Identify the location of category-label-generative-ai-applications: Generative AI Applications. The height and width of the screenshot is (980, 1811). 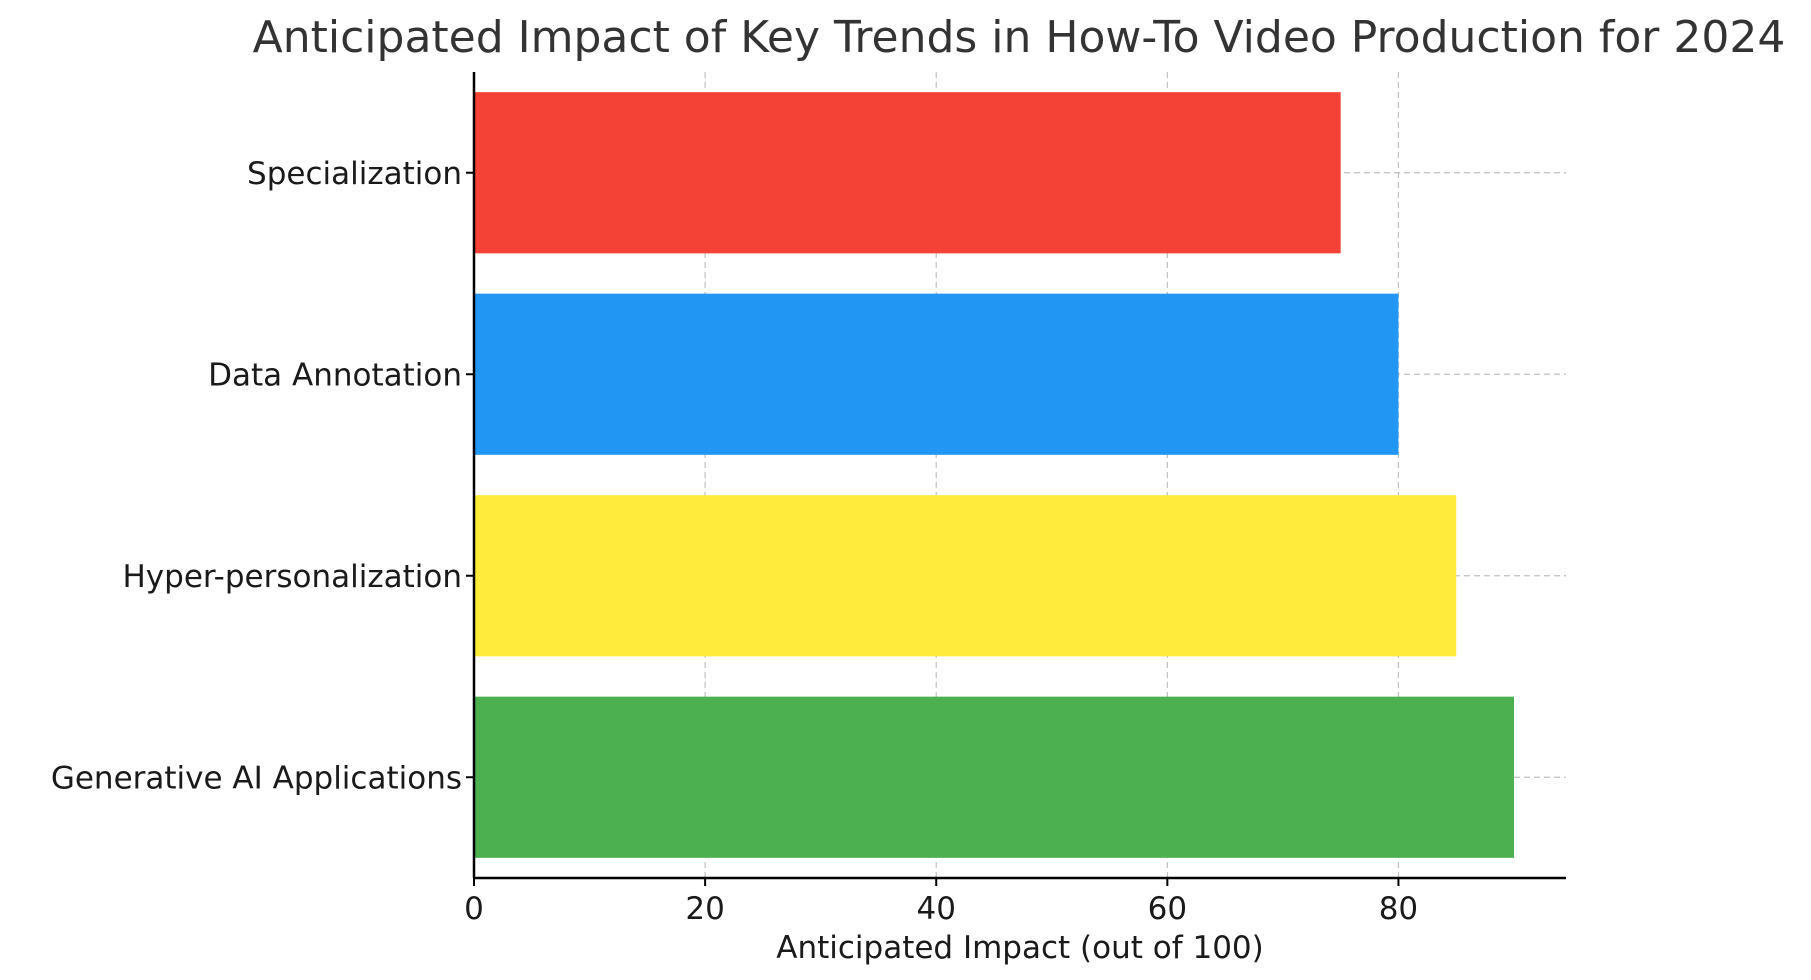
(256, 778).